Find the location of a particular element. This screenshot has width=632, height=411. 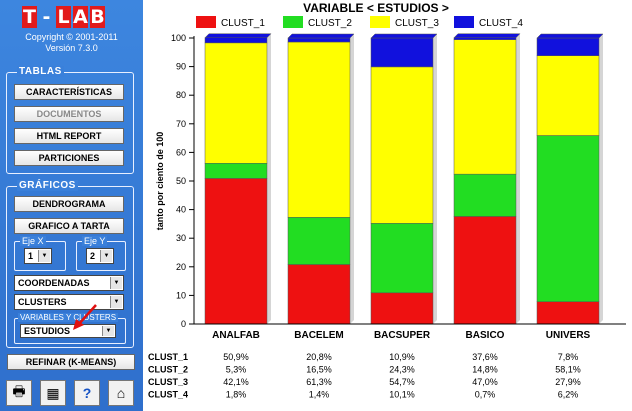

refinar-kmeans-button: REFINAR (K-MEANS) is located at coordinates (71, 362).